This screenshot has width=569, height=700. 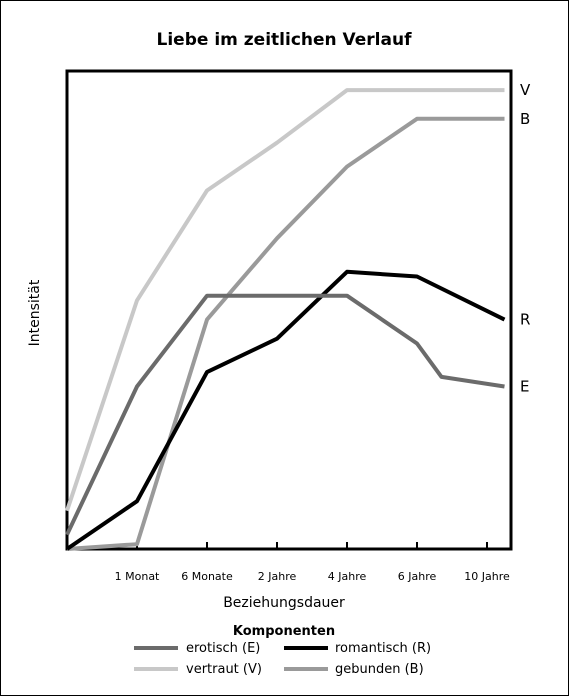 I want to click on y-axis-label: Intensität, so click(x=35, y=312).